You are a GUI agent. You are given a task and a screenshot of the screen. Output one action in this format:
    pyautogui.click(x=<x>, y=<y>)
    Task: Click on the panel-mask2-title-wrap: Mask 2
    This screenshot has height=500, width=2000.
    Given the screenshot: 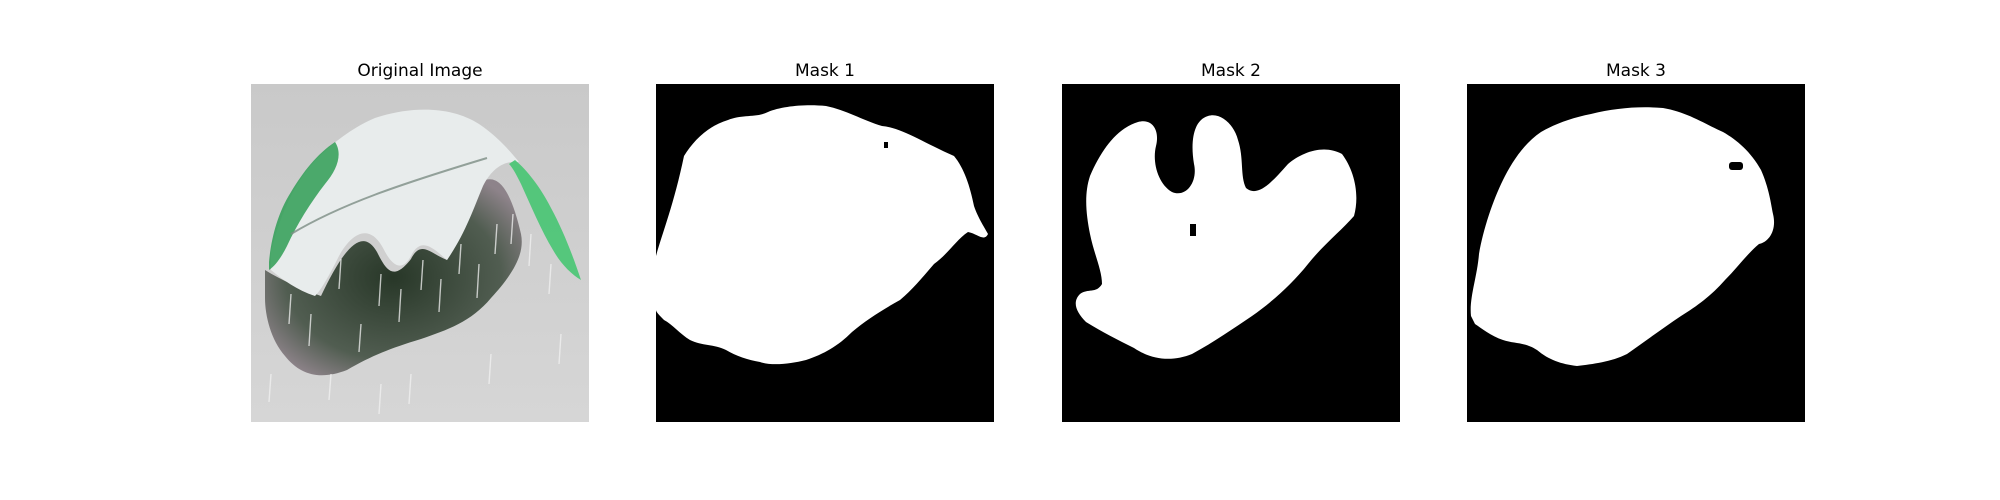 What is the action you would take?
    pyautogui.click(x=1231, y=71)
    